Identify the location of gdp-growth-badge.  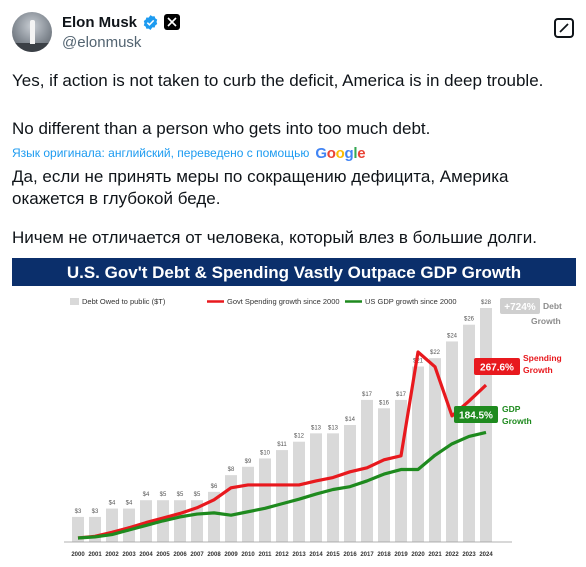
(476, 414).